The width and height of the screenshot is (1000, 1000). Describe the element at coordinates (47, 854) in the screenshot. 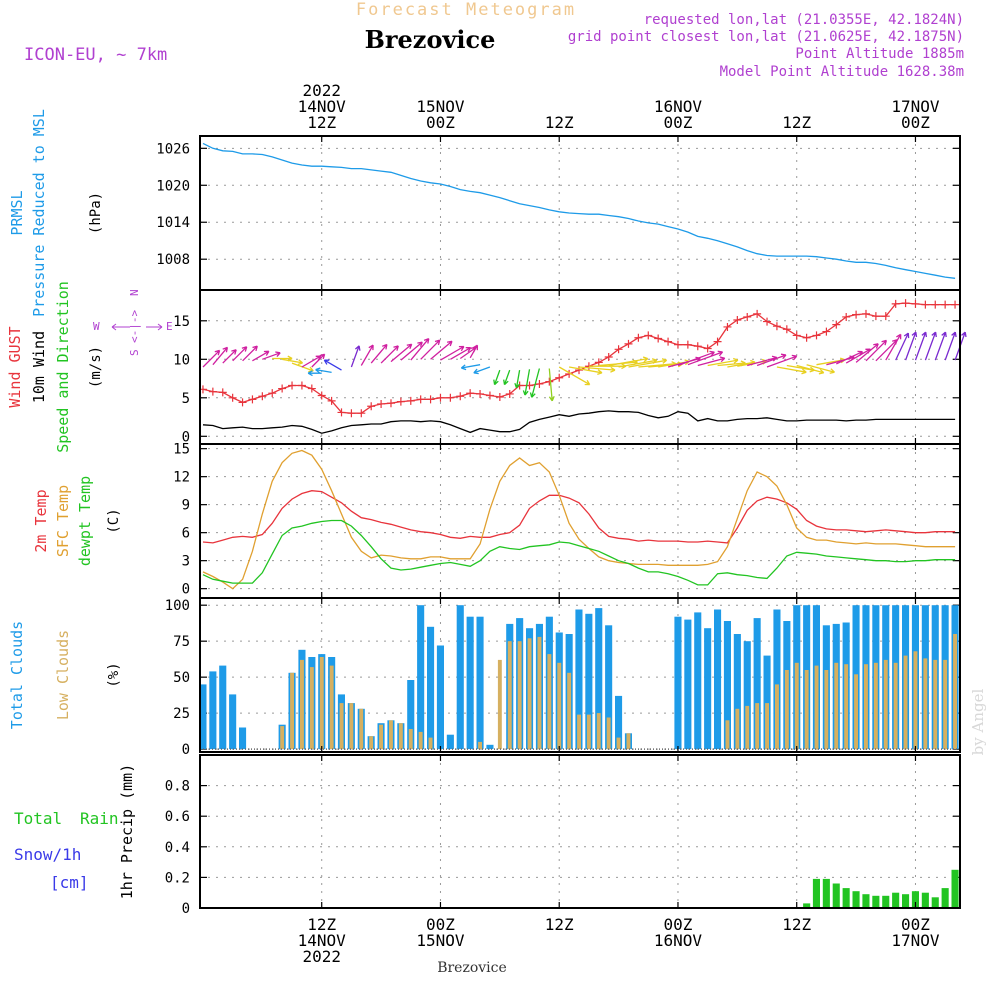

I see `label-snow: Snow/1h` at that location.